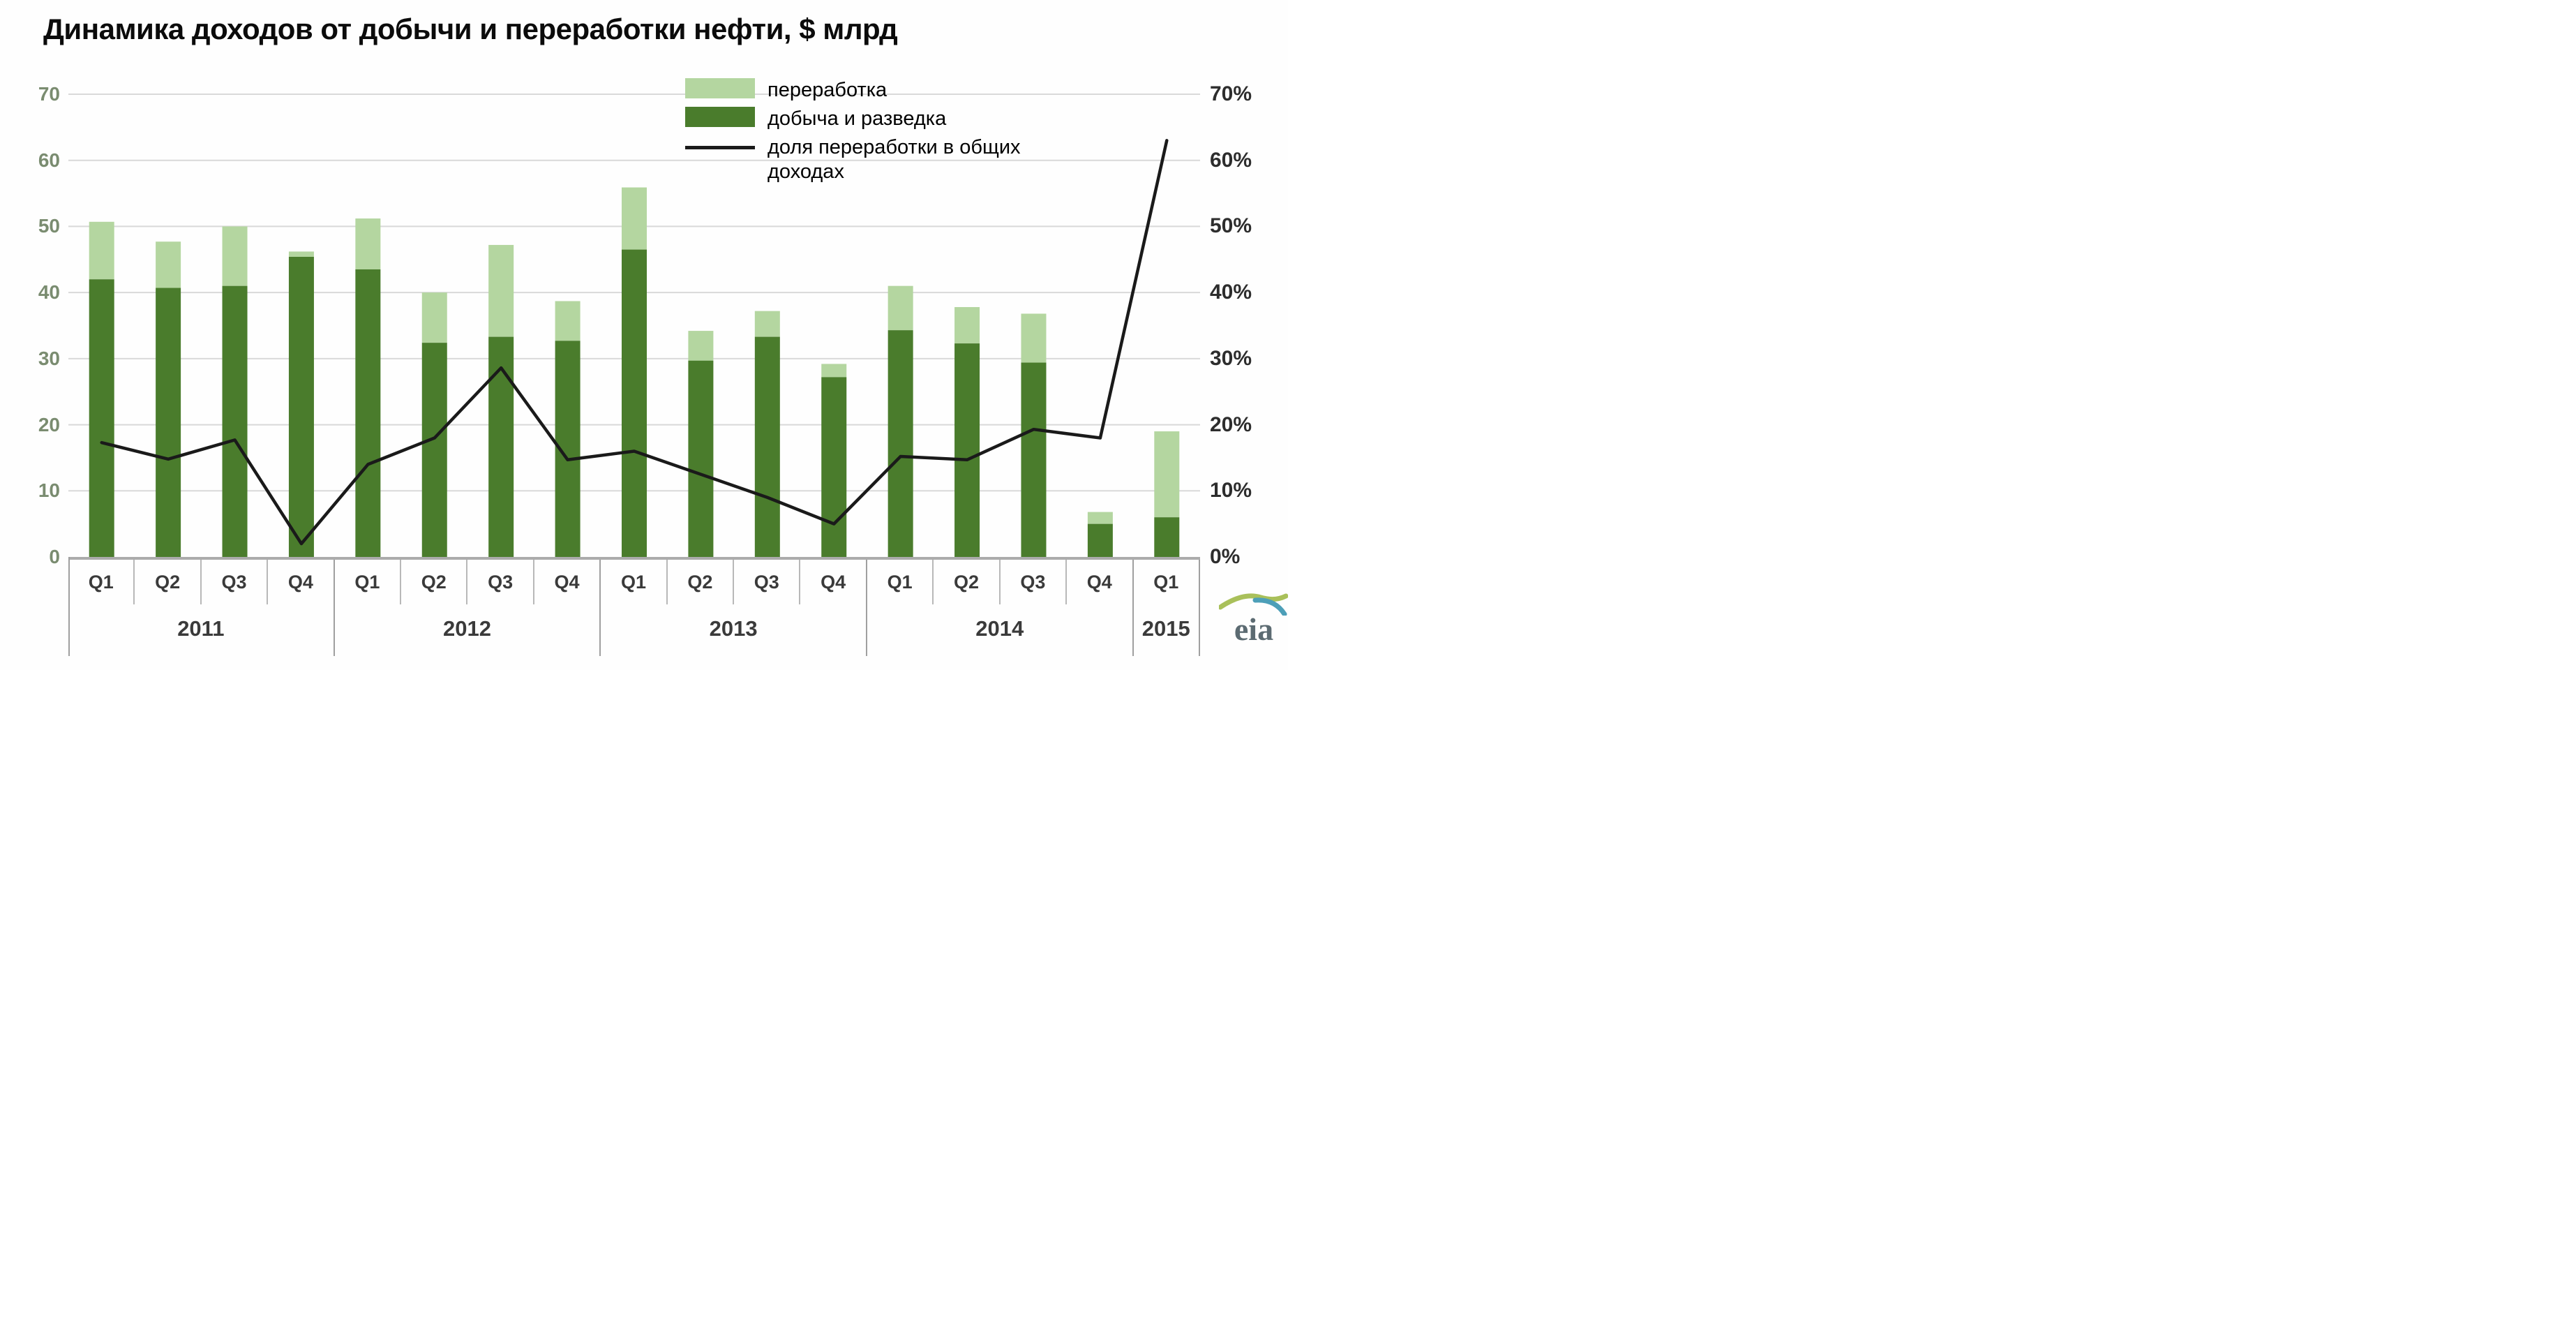 This screenshot has width=2576, height=1340. I want to click on right-axis-tick: 70%, so click(1231, 93).